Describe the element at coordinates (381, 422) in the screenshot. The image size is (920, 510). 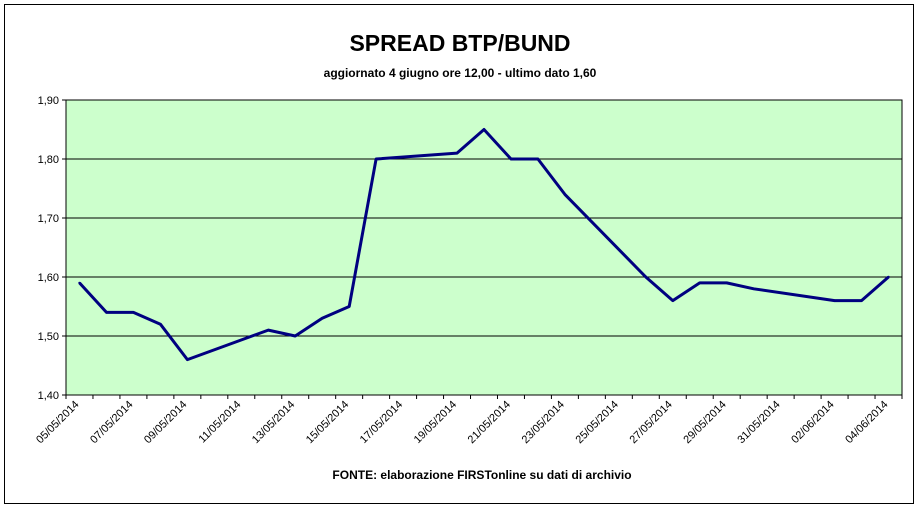
I see `x-tick-label: 17/05/2014` at that location.